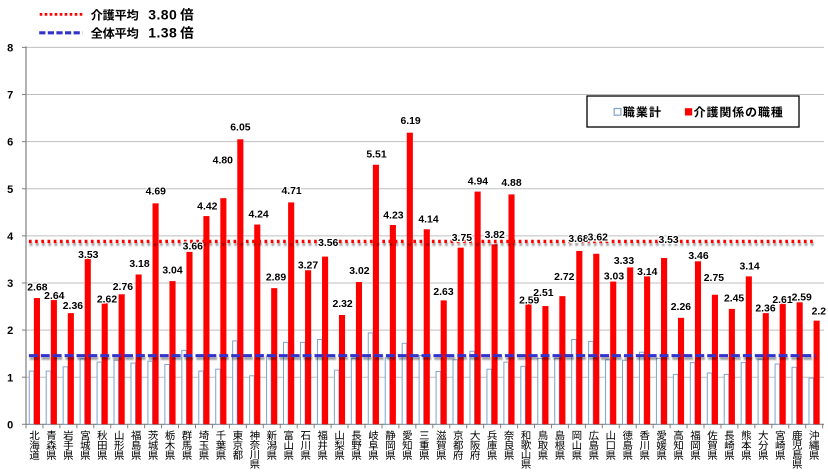 Image resolution: width=828 pixels, height=474 pixels. What do you see at coordinates (107, 300) in the screenshot?
I see `svg-text: 2.62` at bounding box center [107, 300].